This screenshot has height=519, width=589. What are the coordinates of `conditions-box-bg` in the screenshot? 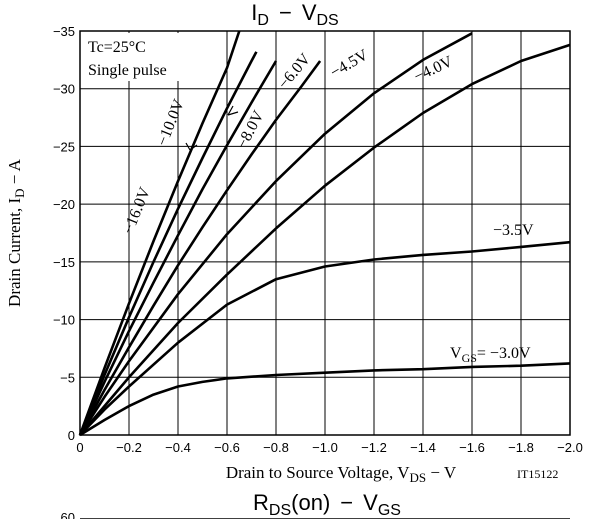 It's located at (143, 57).